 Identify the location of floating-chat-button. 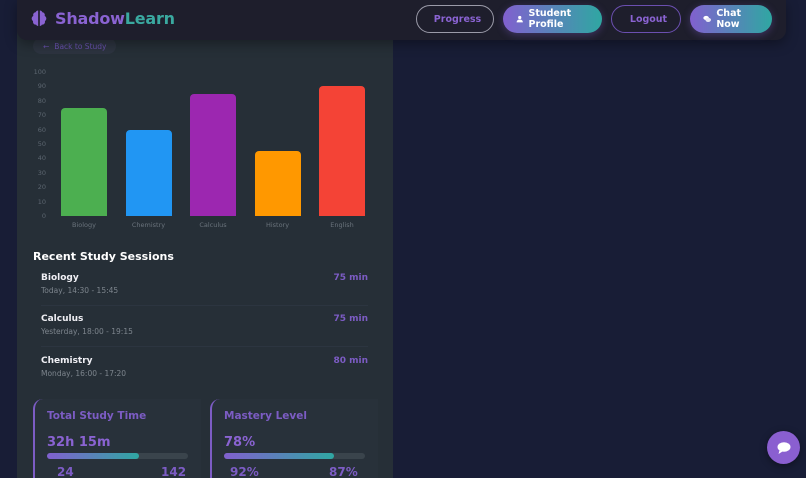
(783, 447).